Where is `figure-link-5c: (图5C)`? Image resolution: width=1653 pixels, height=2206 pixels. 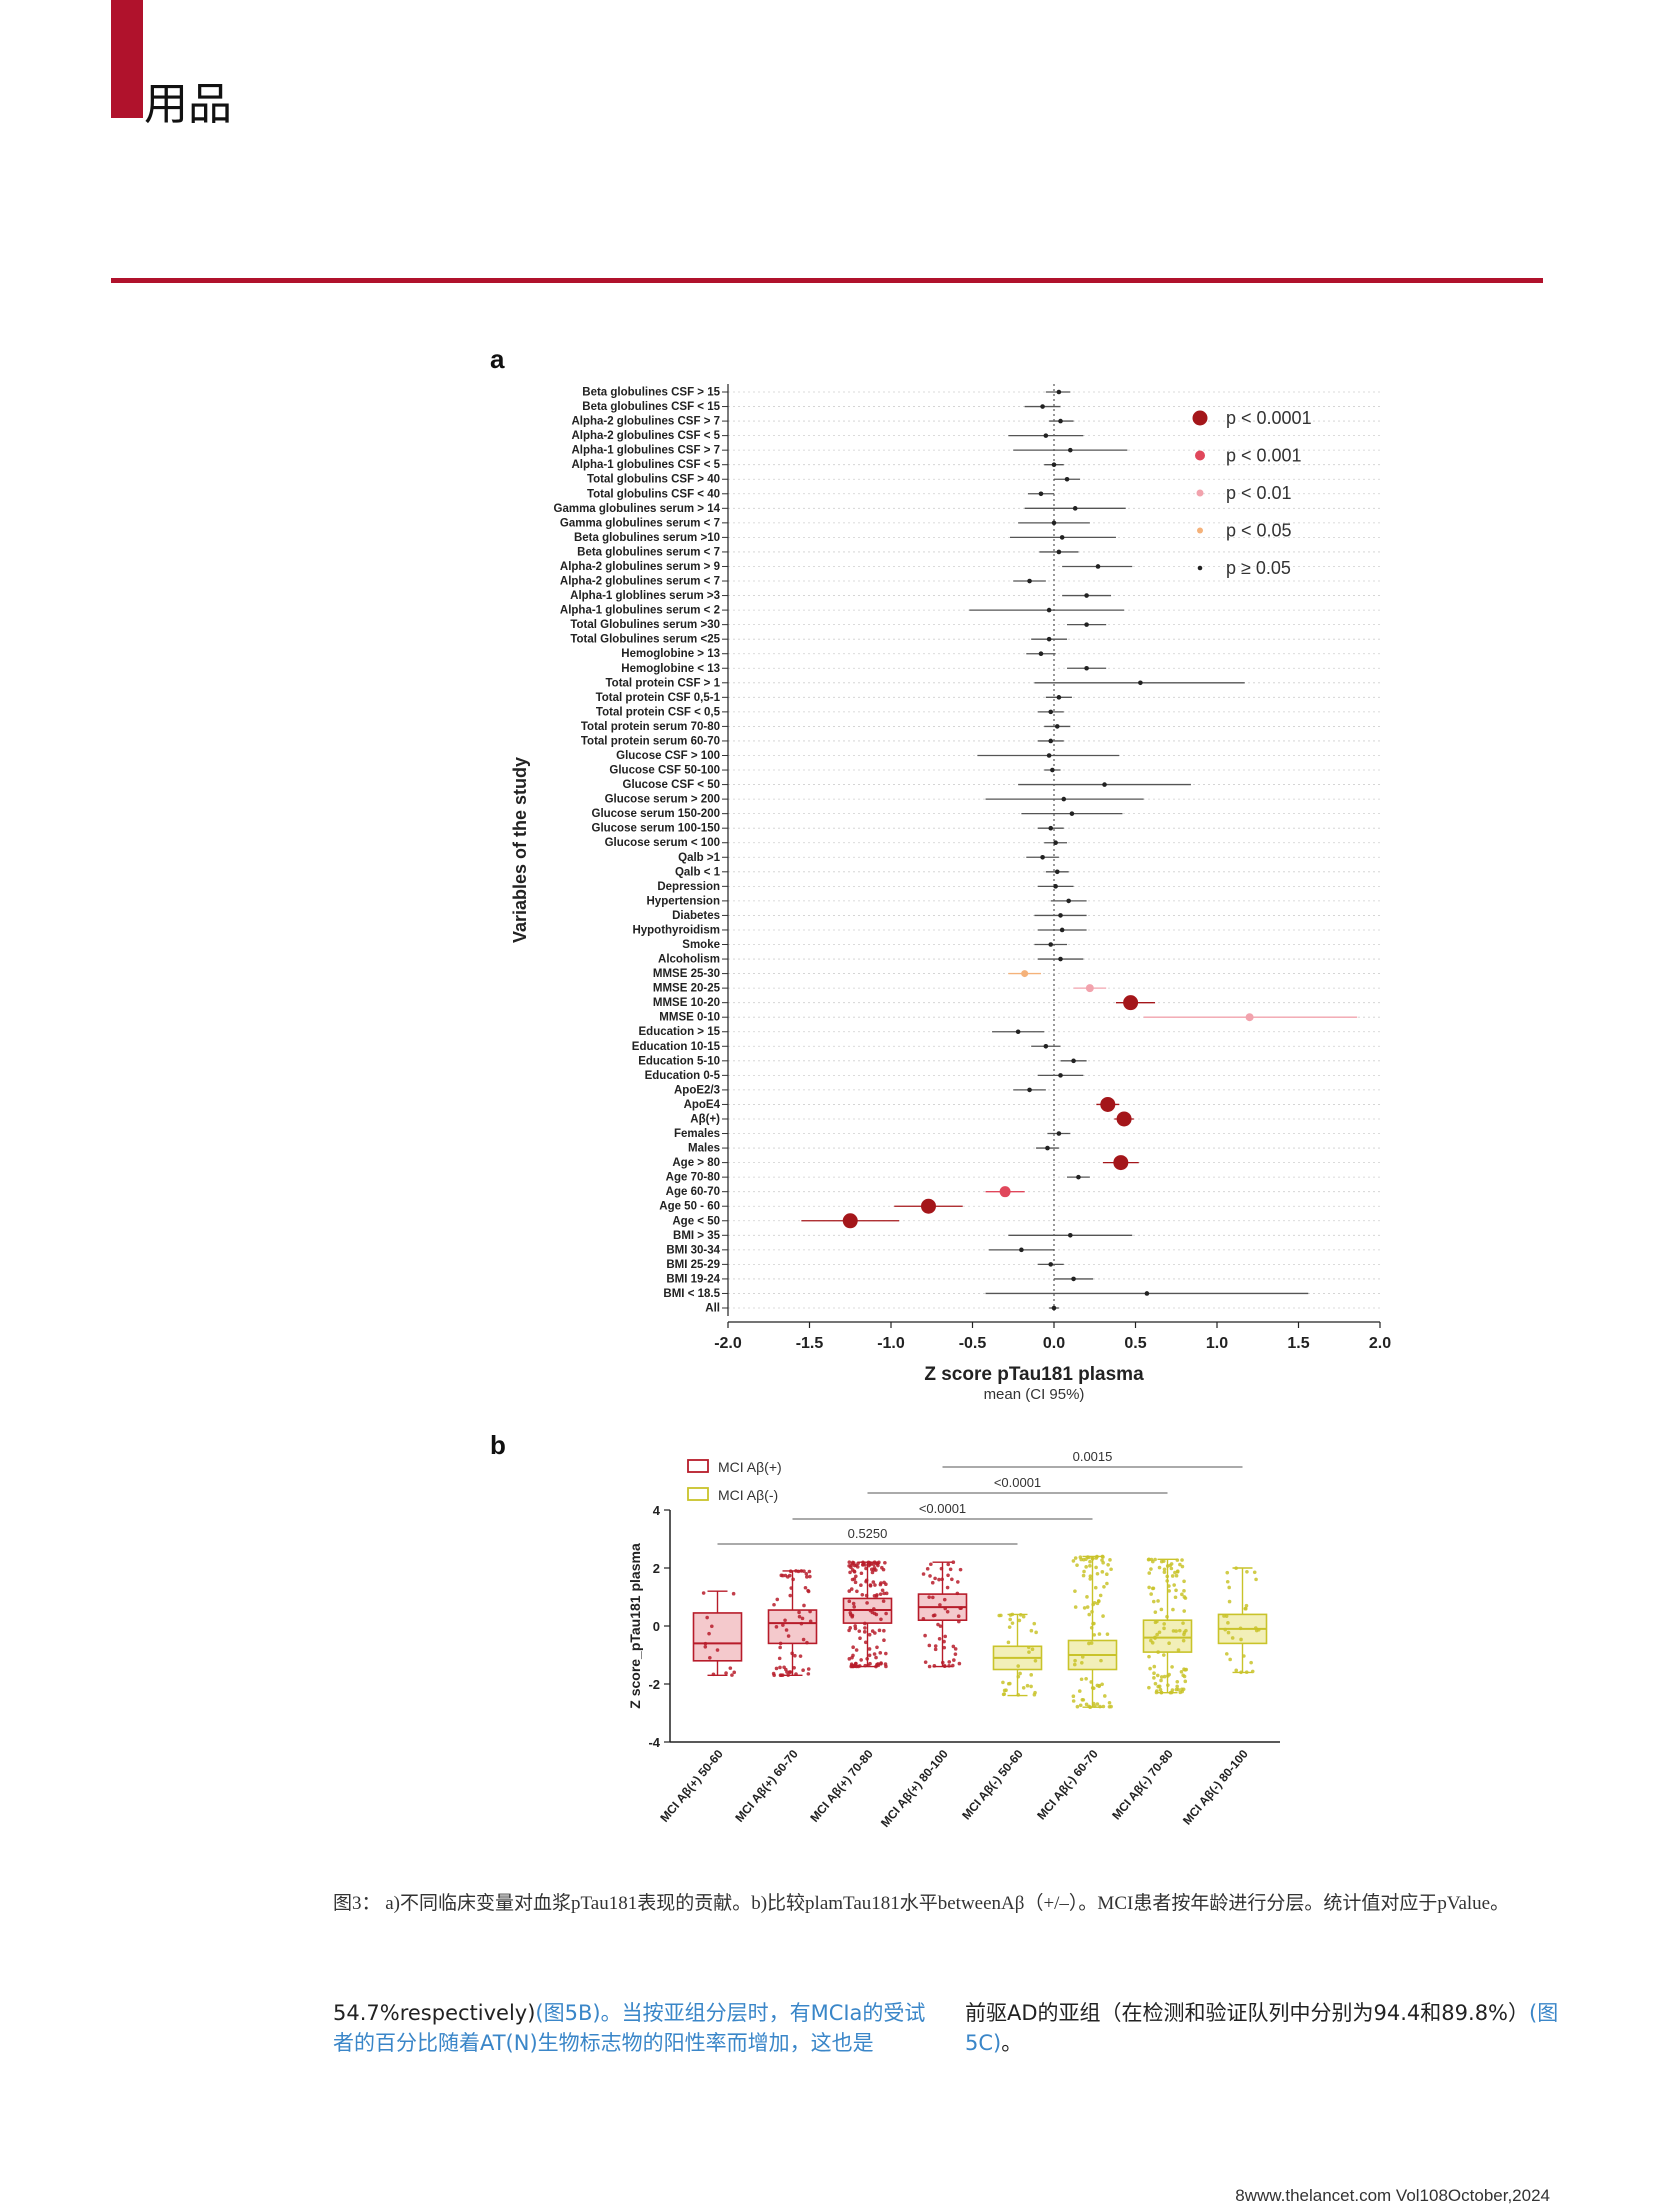 figure-link-5c: (图5C) is located at coordinates (1262, 2028).